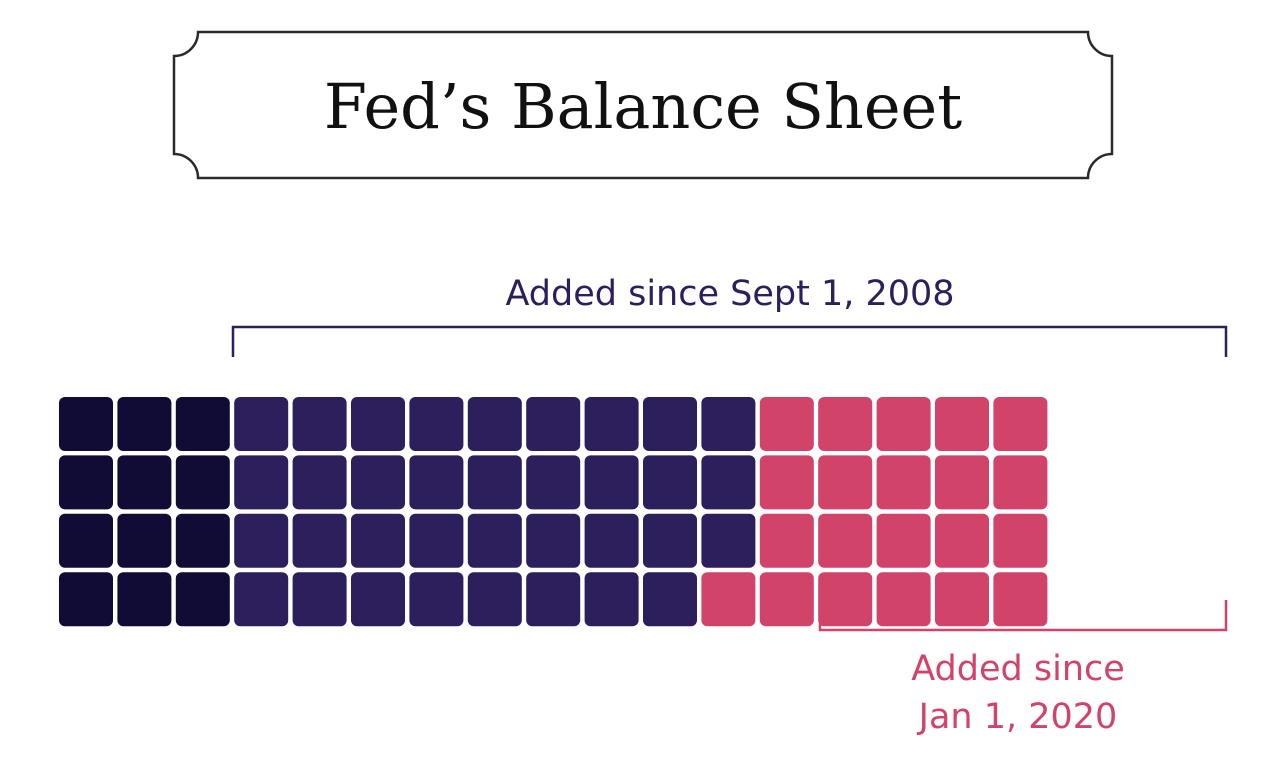 The image size is (1280, 778). What do you see at coordinates (729, 341) in the screenshot?
I see `bracket-2008` at bounding box center [729, 341].